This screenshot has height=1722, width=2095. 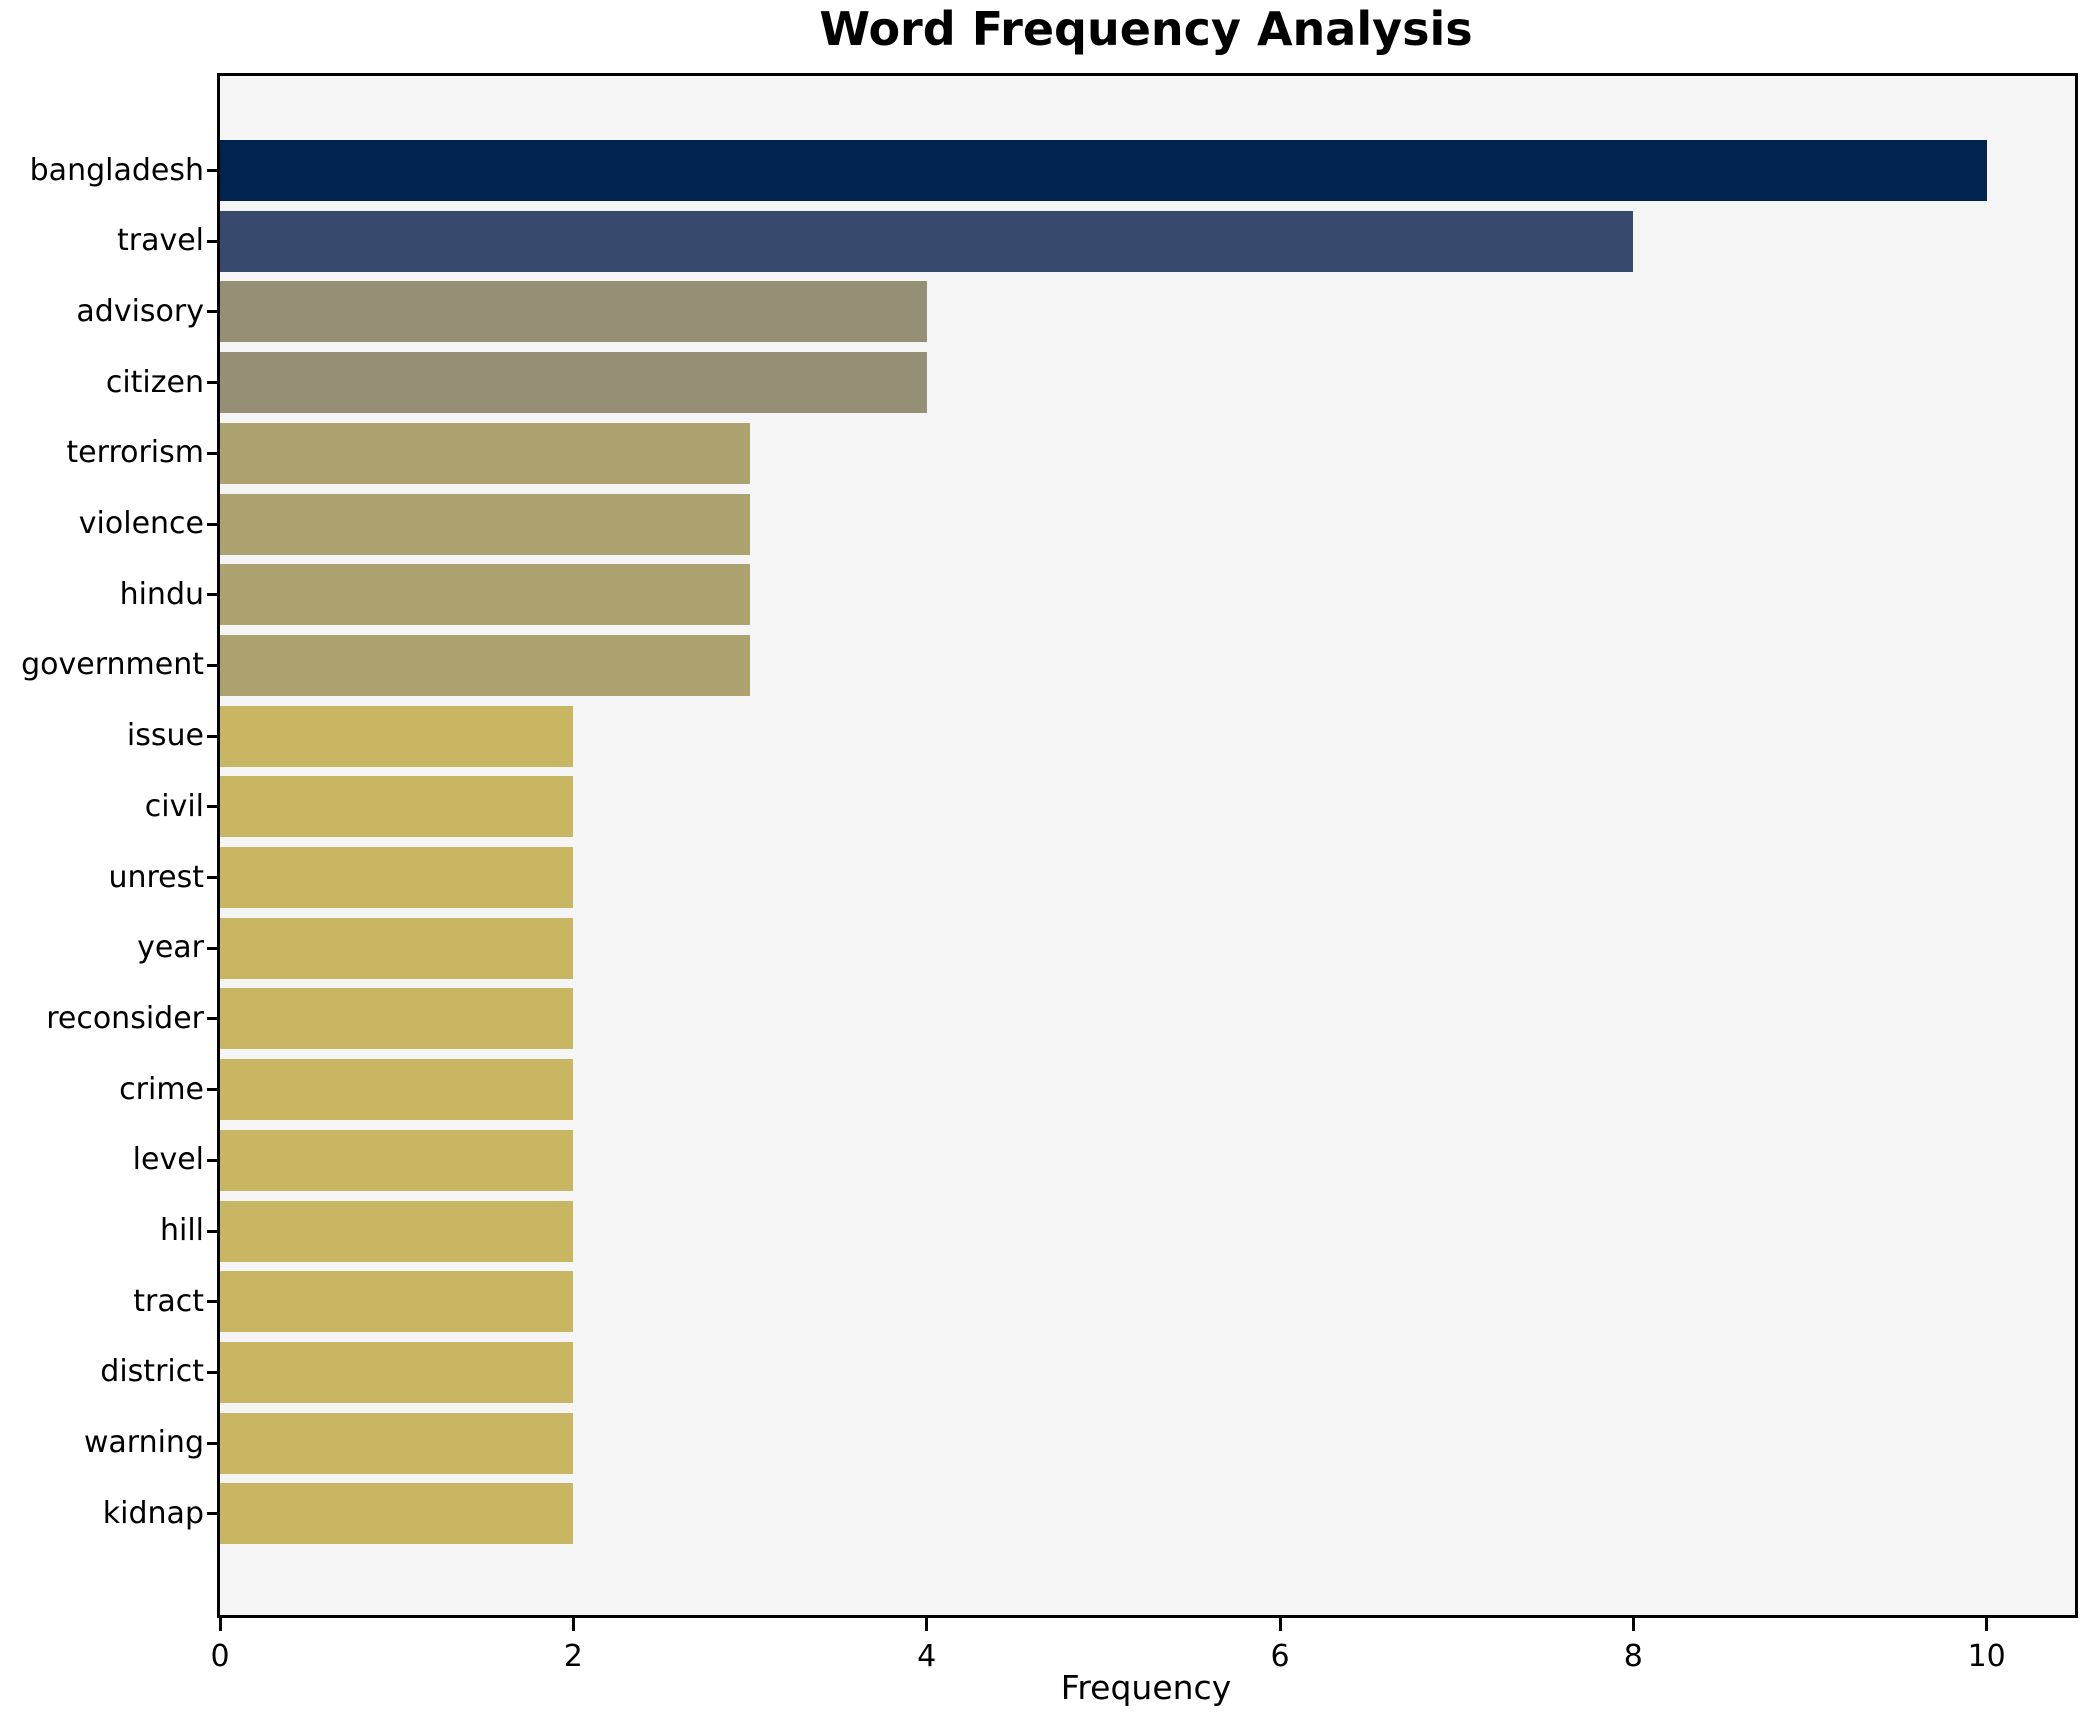 I want to click on y-tick-label: kidnap, so click(x=153, y=1513).